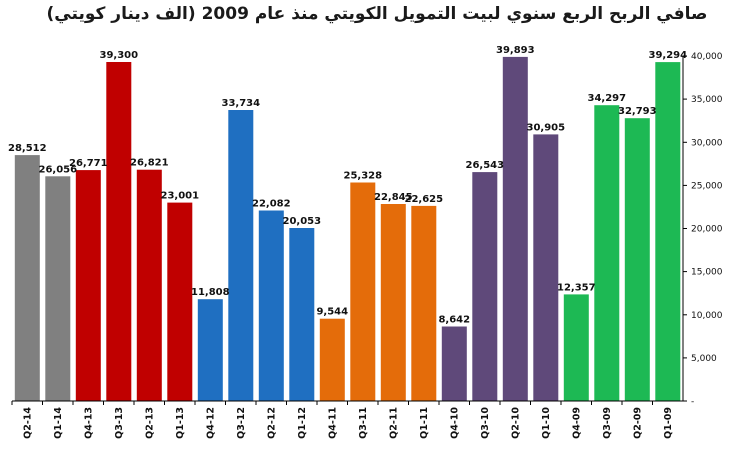  What do you see at coordinates (637, 111) in the screenshot?
I see `value-label-q2-09: 32,793` at bounding box center [637, 111].